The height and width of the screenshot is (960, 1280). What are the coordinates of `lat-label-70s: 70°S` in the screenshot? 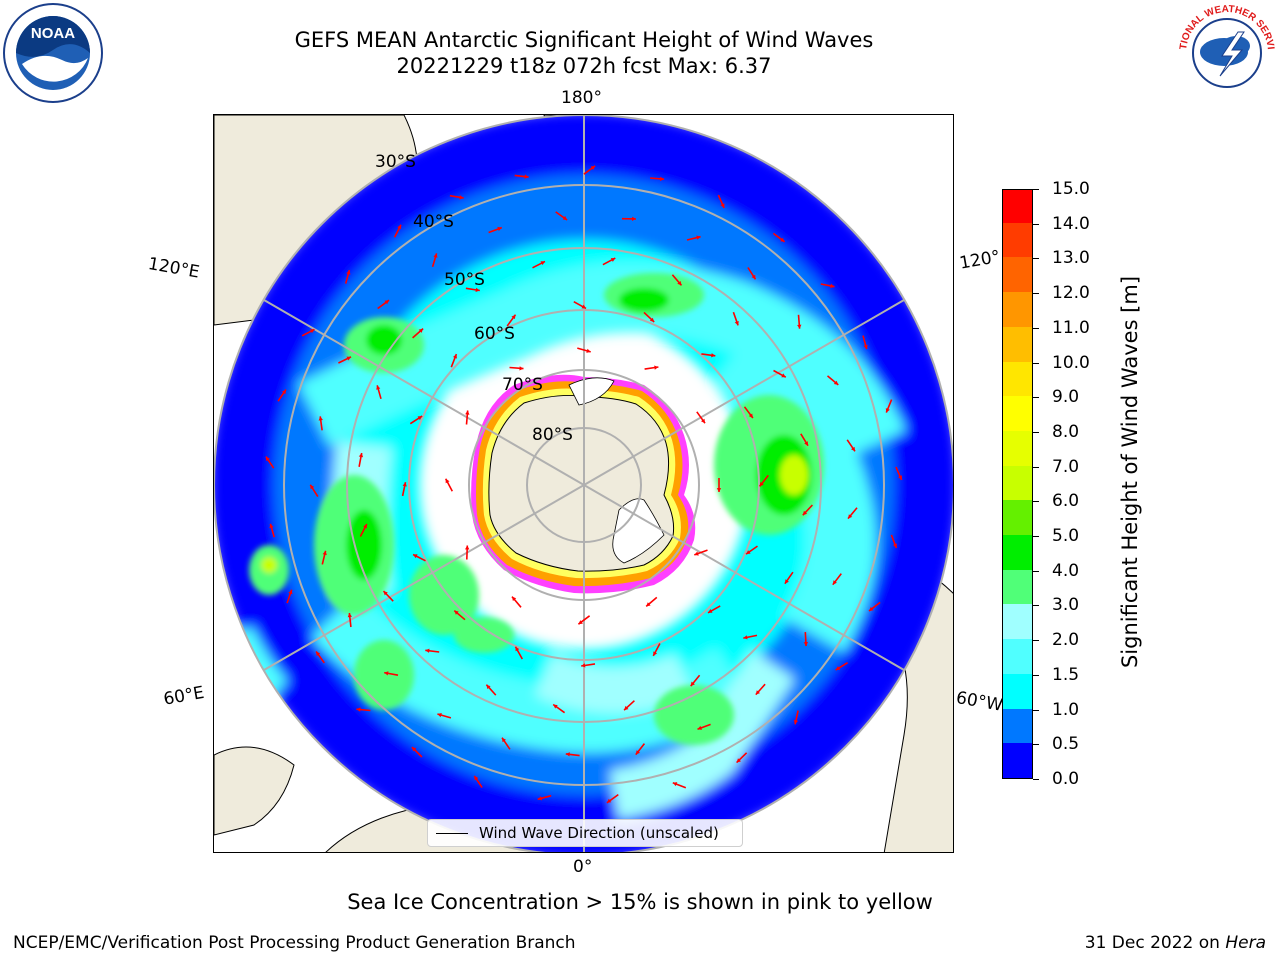 It's located at (522, 385).